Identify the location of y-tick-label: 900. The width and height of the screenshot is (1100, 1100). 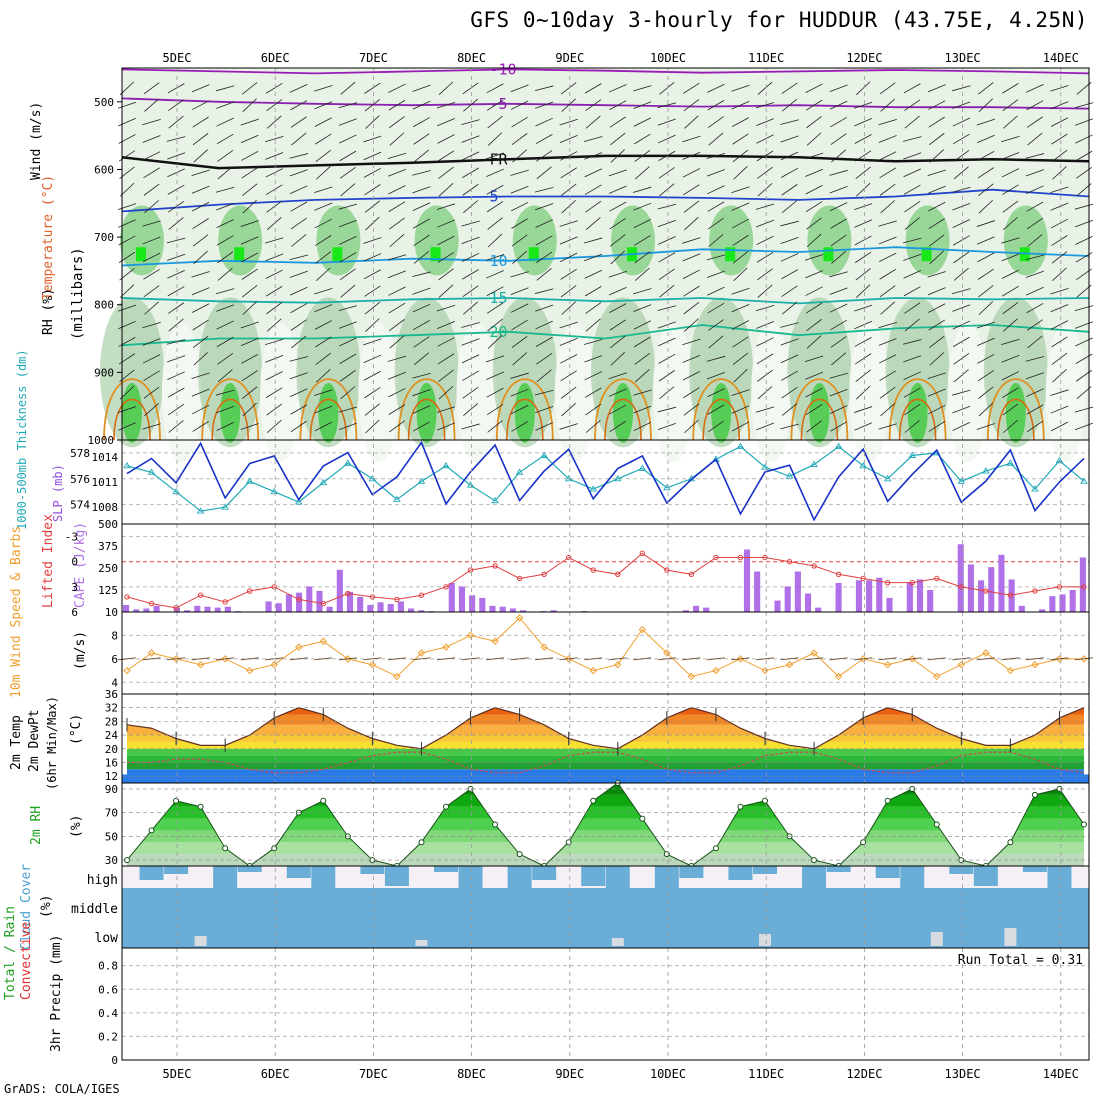
(104, 372).